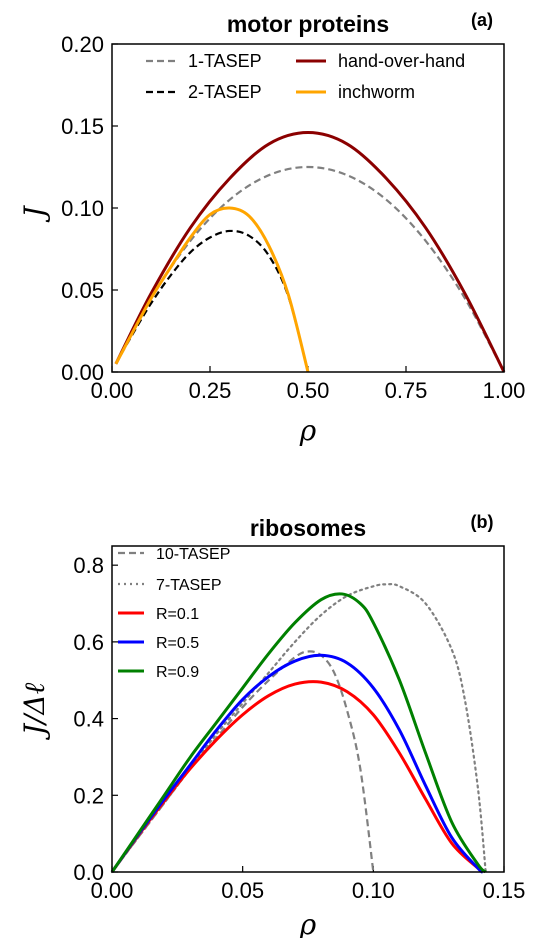 This screenshot has height=943, width=538. What do you see at coordinates (112, 890) in the screenshot?
I see `panel-b-x-tick-label: 0.00` at bounding box center [112, 890].